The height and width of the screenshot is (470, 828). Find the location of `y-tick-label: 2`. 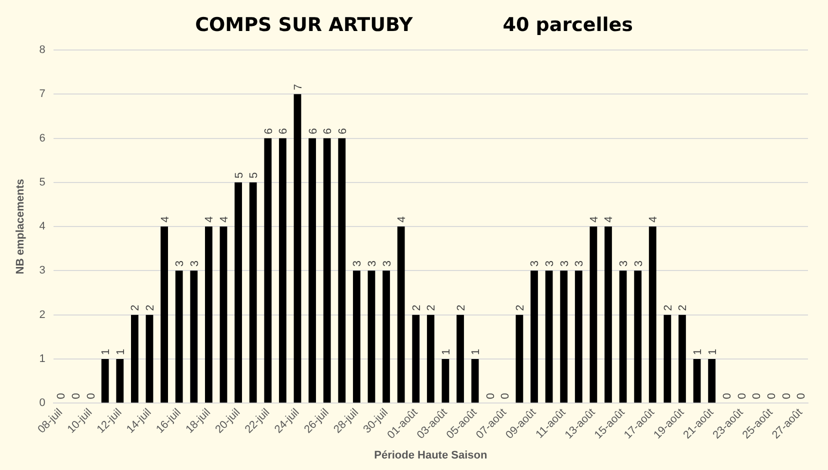

y-tick-label: 2 is located at coordinates (42, 314).